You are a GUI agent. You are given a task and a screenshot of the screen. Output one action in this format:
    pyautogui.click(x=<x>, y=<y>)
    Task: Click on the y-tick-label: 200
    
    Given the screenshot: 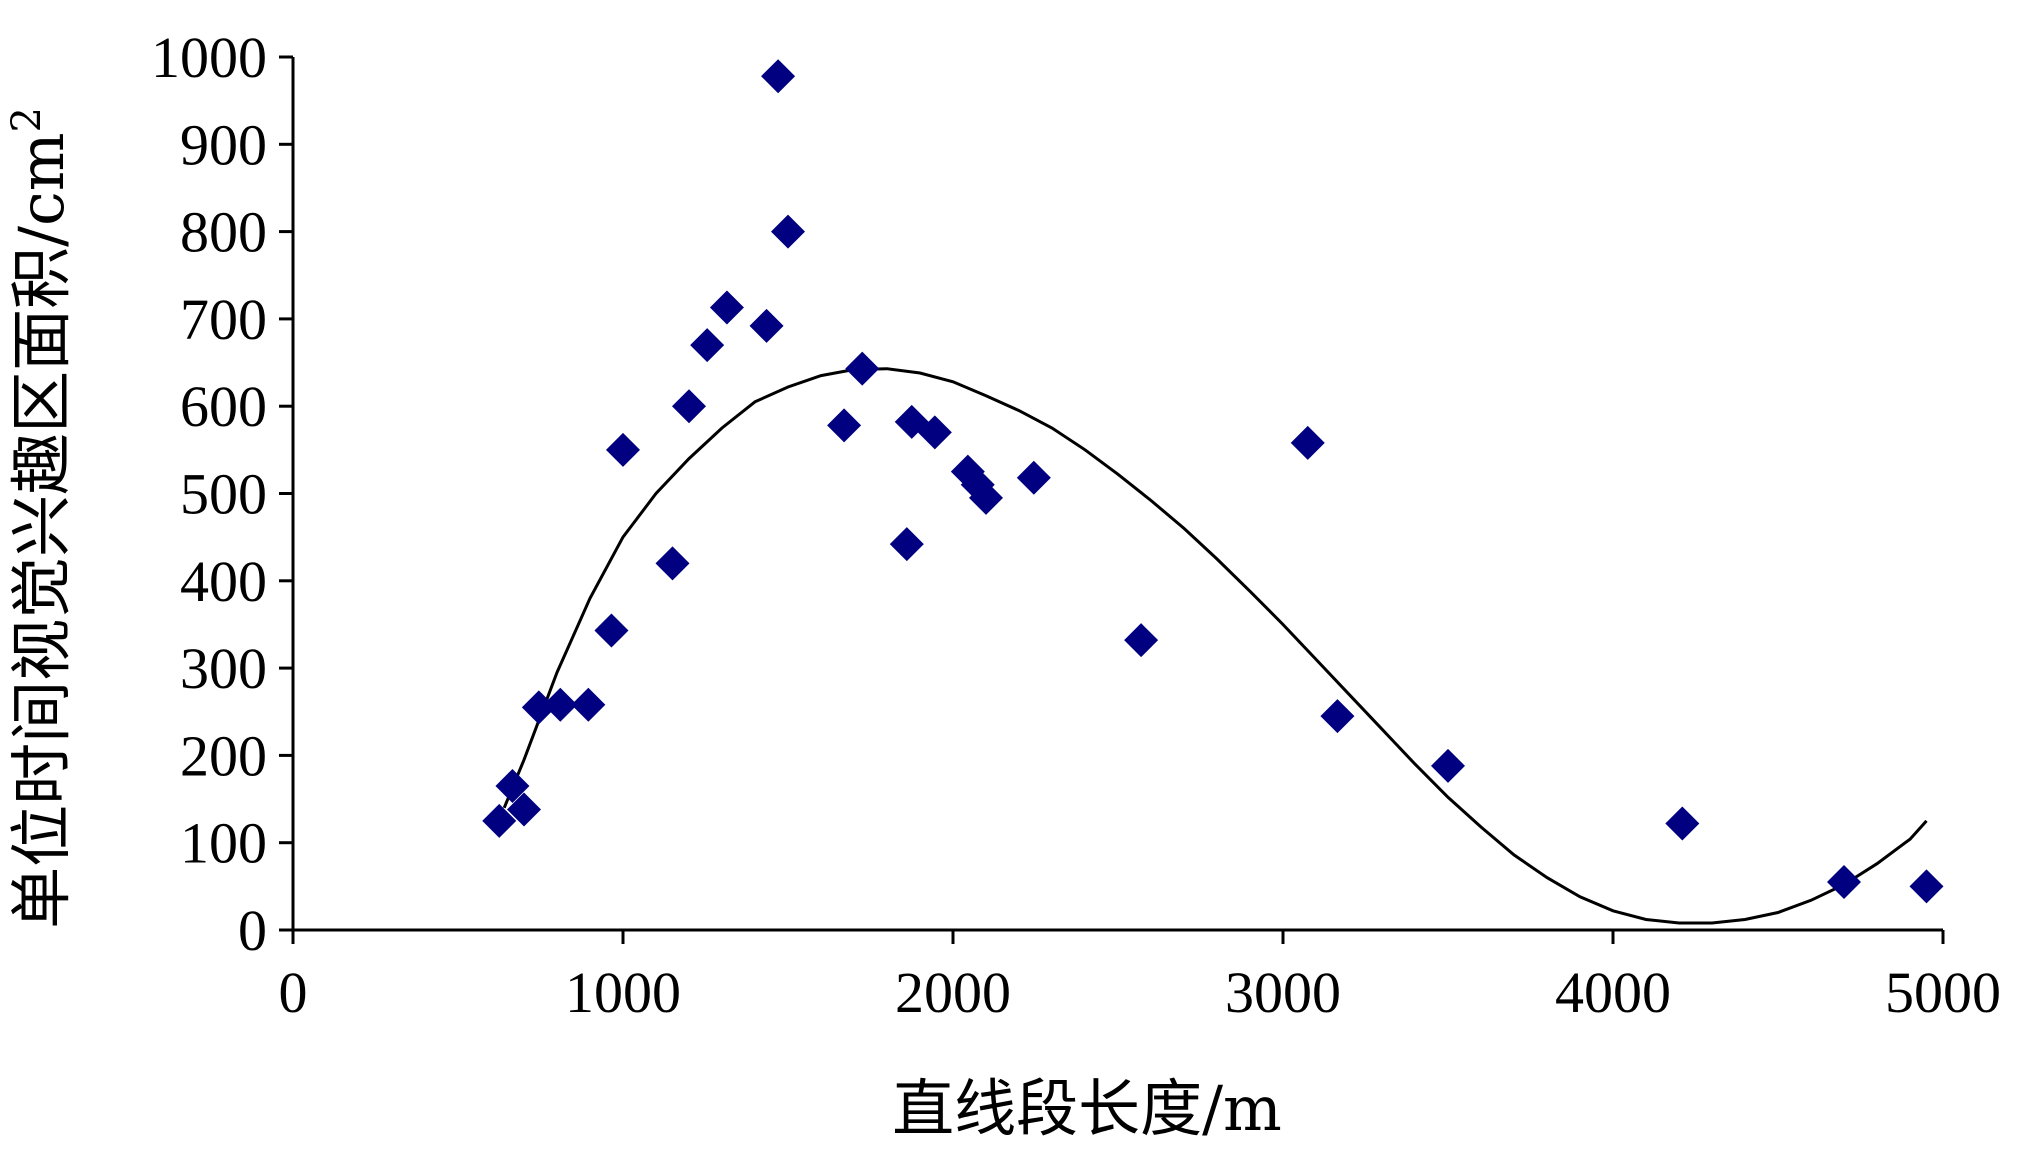 What is the action you would take?
    pyautogui.click(x=223, y=755)
    